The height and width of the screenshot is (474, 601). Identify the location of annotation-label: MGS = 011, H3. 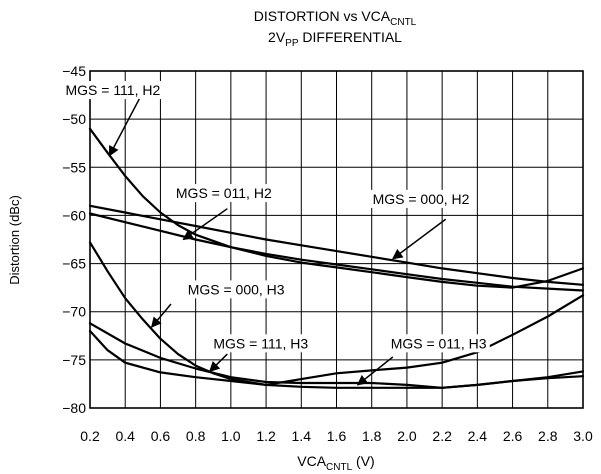
(439, 343).